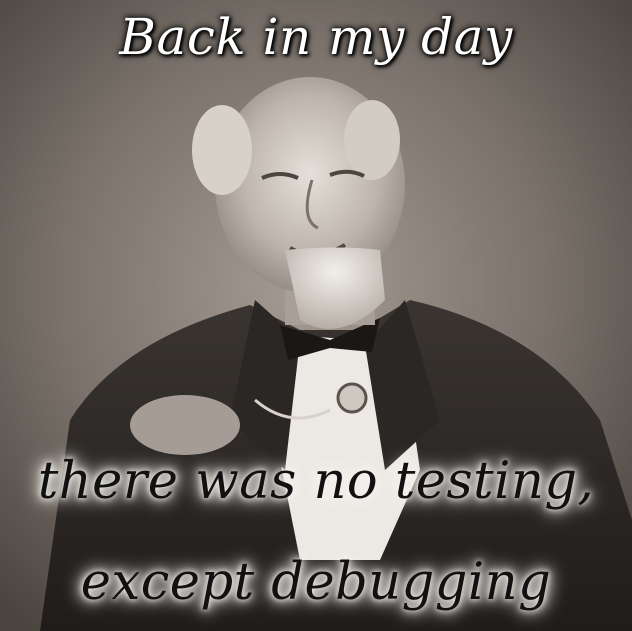 The image size is (632, 631). Describe the element at coordinates (316, 481) in the screenshot. I see `caption-bottom-line1: there was no testing,` at that location.